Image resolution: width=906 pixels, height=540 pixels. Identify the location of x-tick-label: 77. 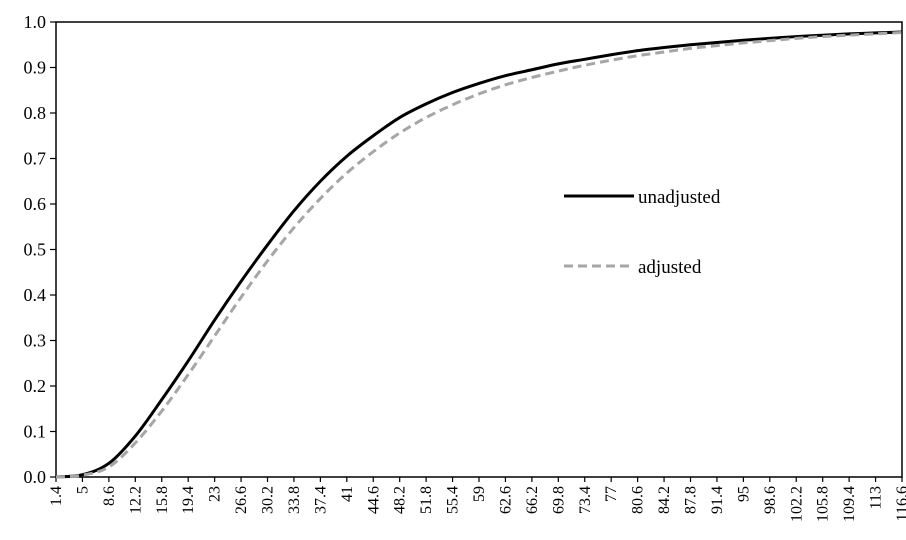
(611, 494).